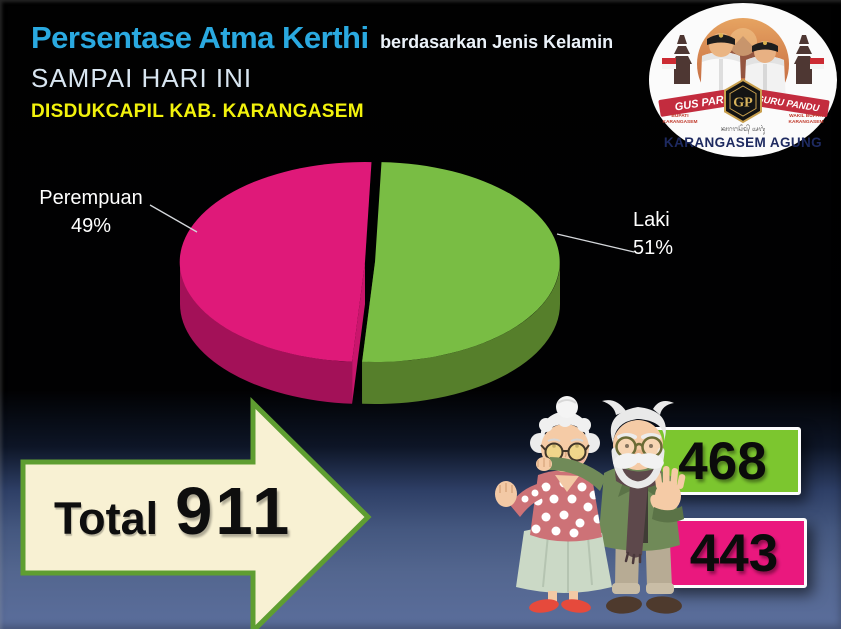 The height and width of the screenshot is (629, 841). What do you see at coordinates (651, 220) in the screenshot?
I see `callout-laki-name: Laki` at bounding box center [651, 220].